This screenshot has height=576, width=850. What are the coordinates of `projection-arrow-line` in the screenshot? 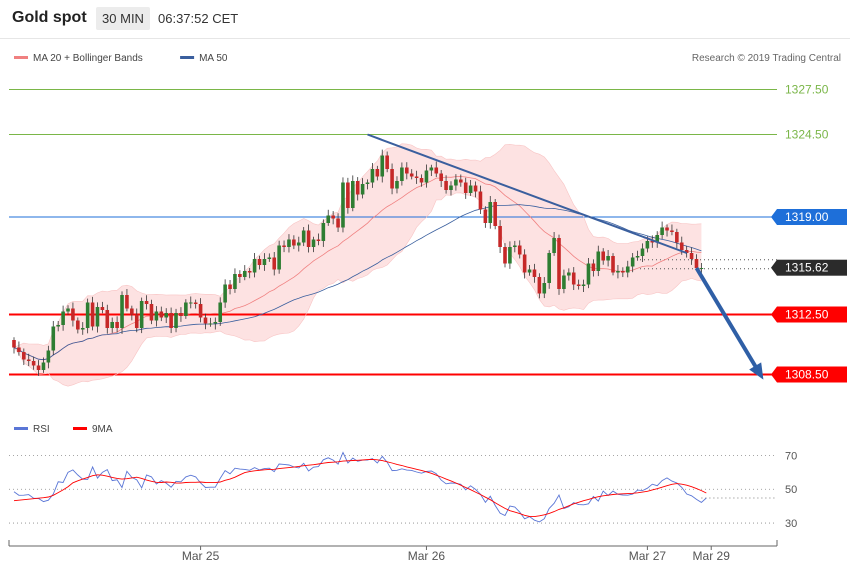 It's located at (728, 321).